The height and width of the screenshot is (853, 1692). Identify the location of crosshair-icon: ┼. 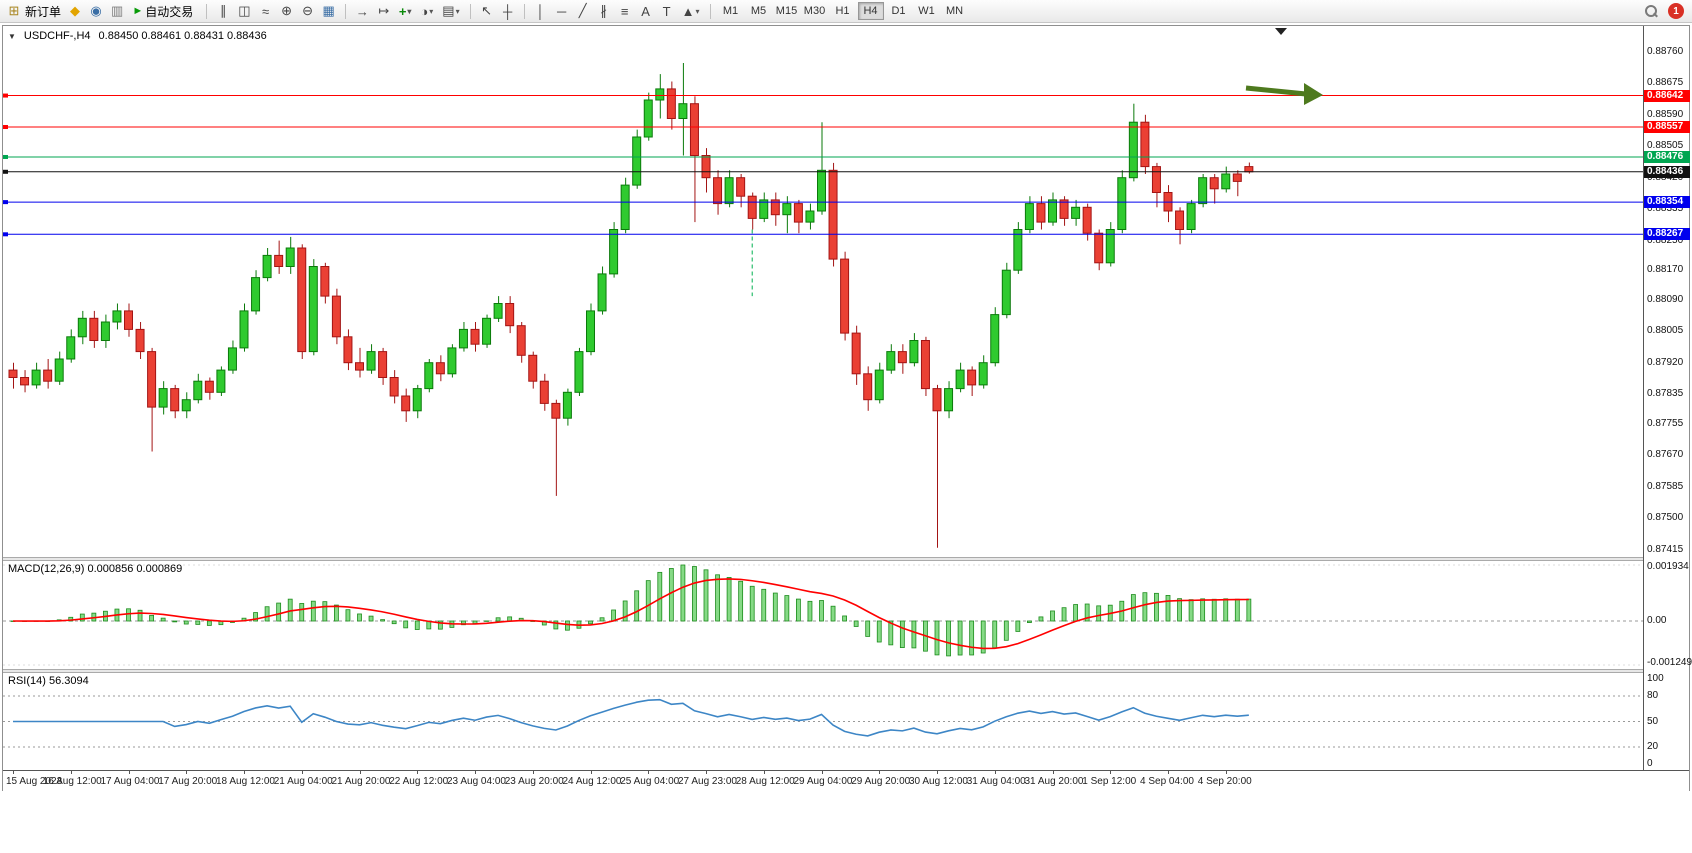
(508, 11).